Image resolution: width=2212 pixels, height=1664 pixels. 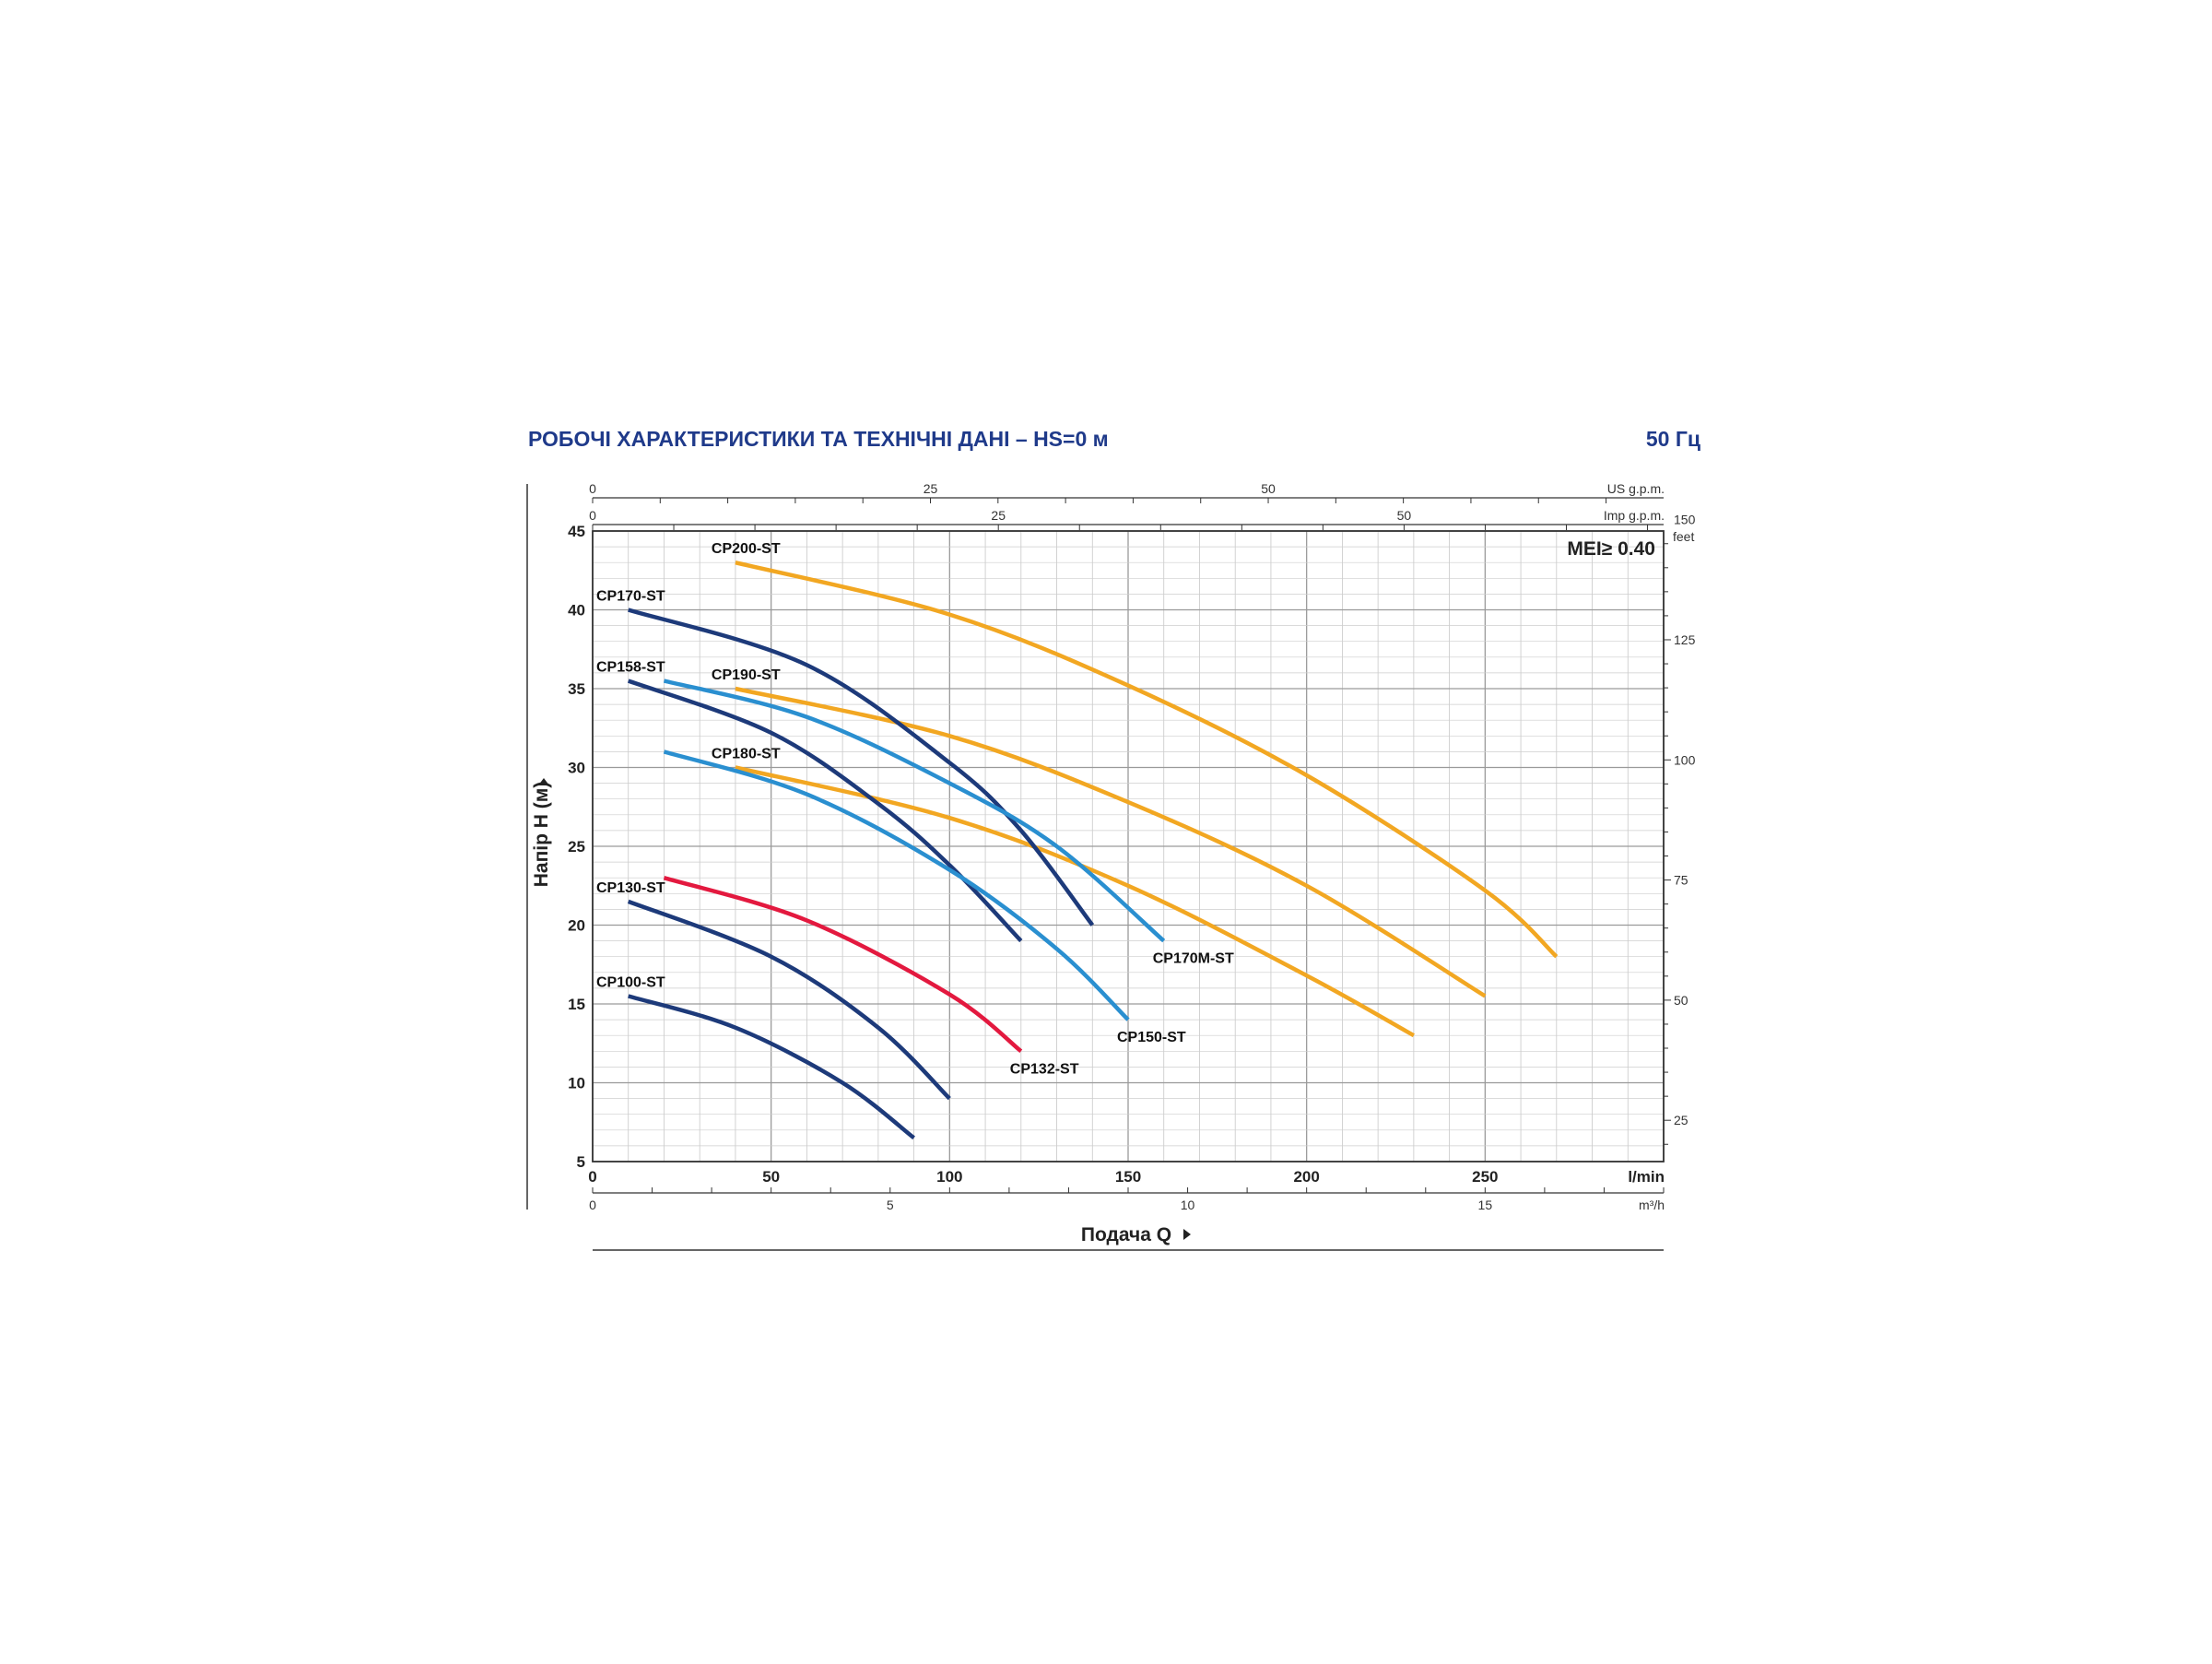 I want to click on y-tick-label: 5, so click(x=581, y=1162).